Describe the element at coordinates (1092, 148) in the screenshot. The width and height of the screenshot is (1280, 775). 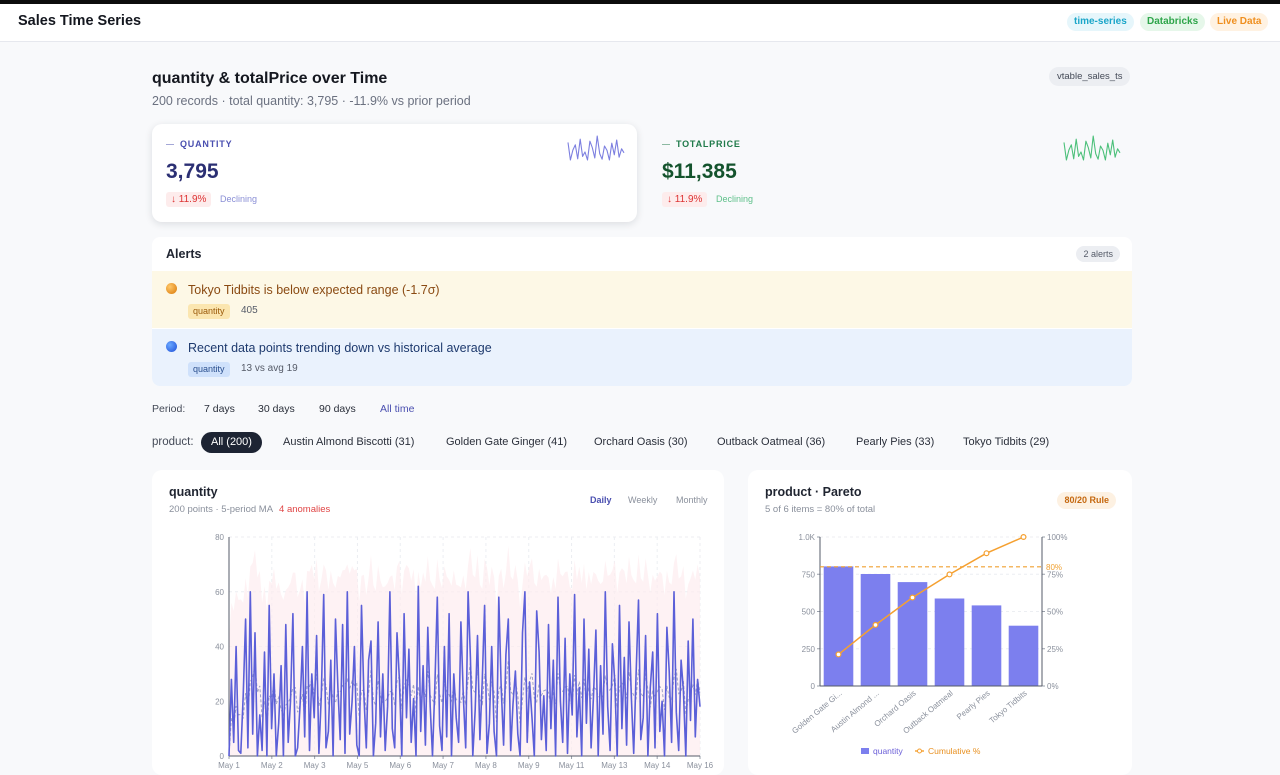
I see `sparkline-totalprice` at that location.